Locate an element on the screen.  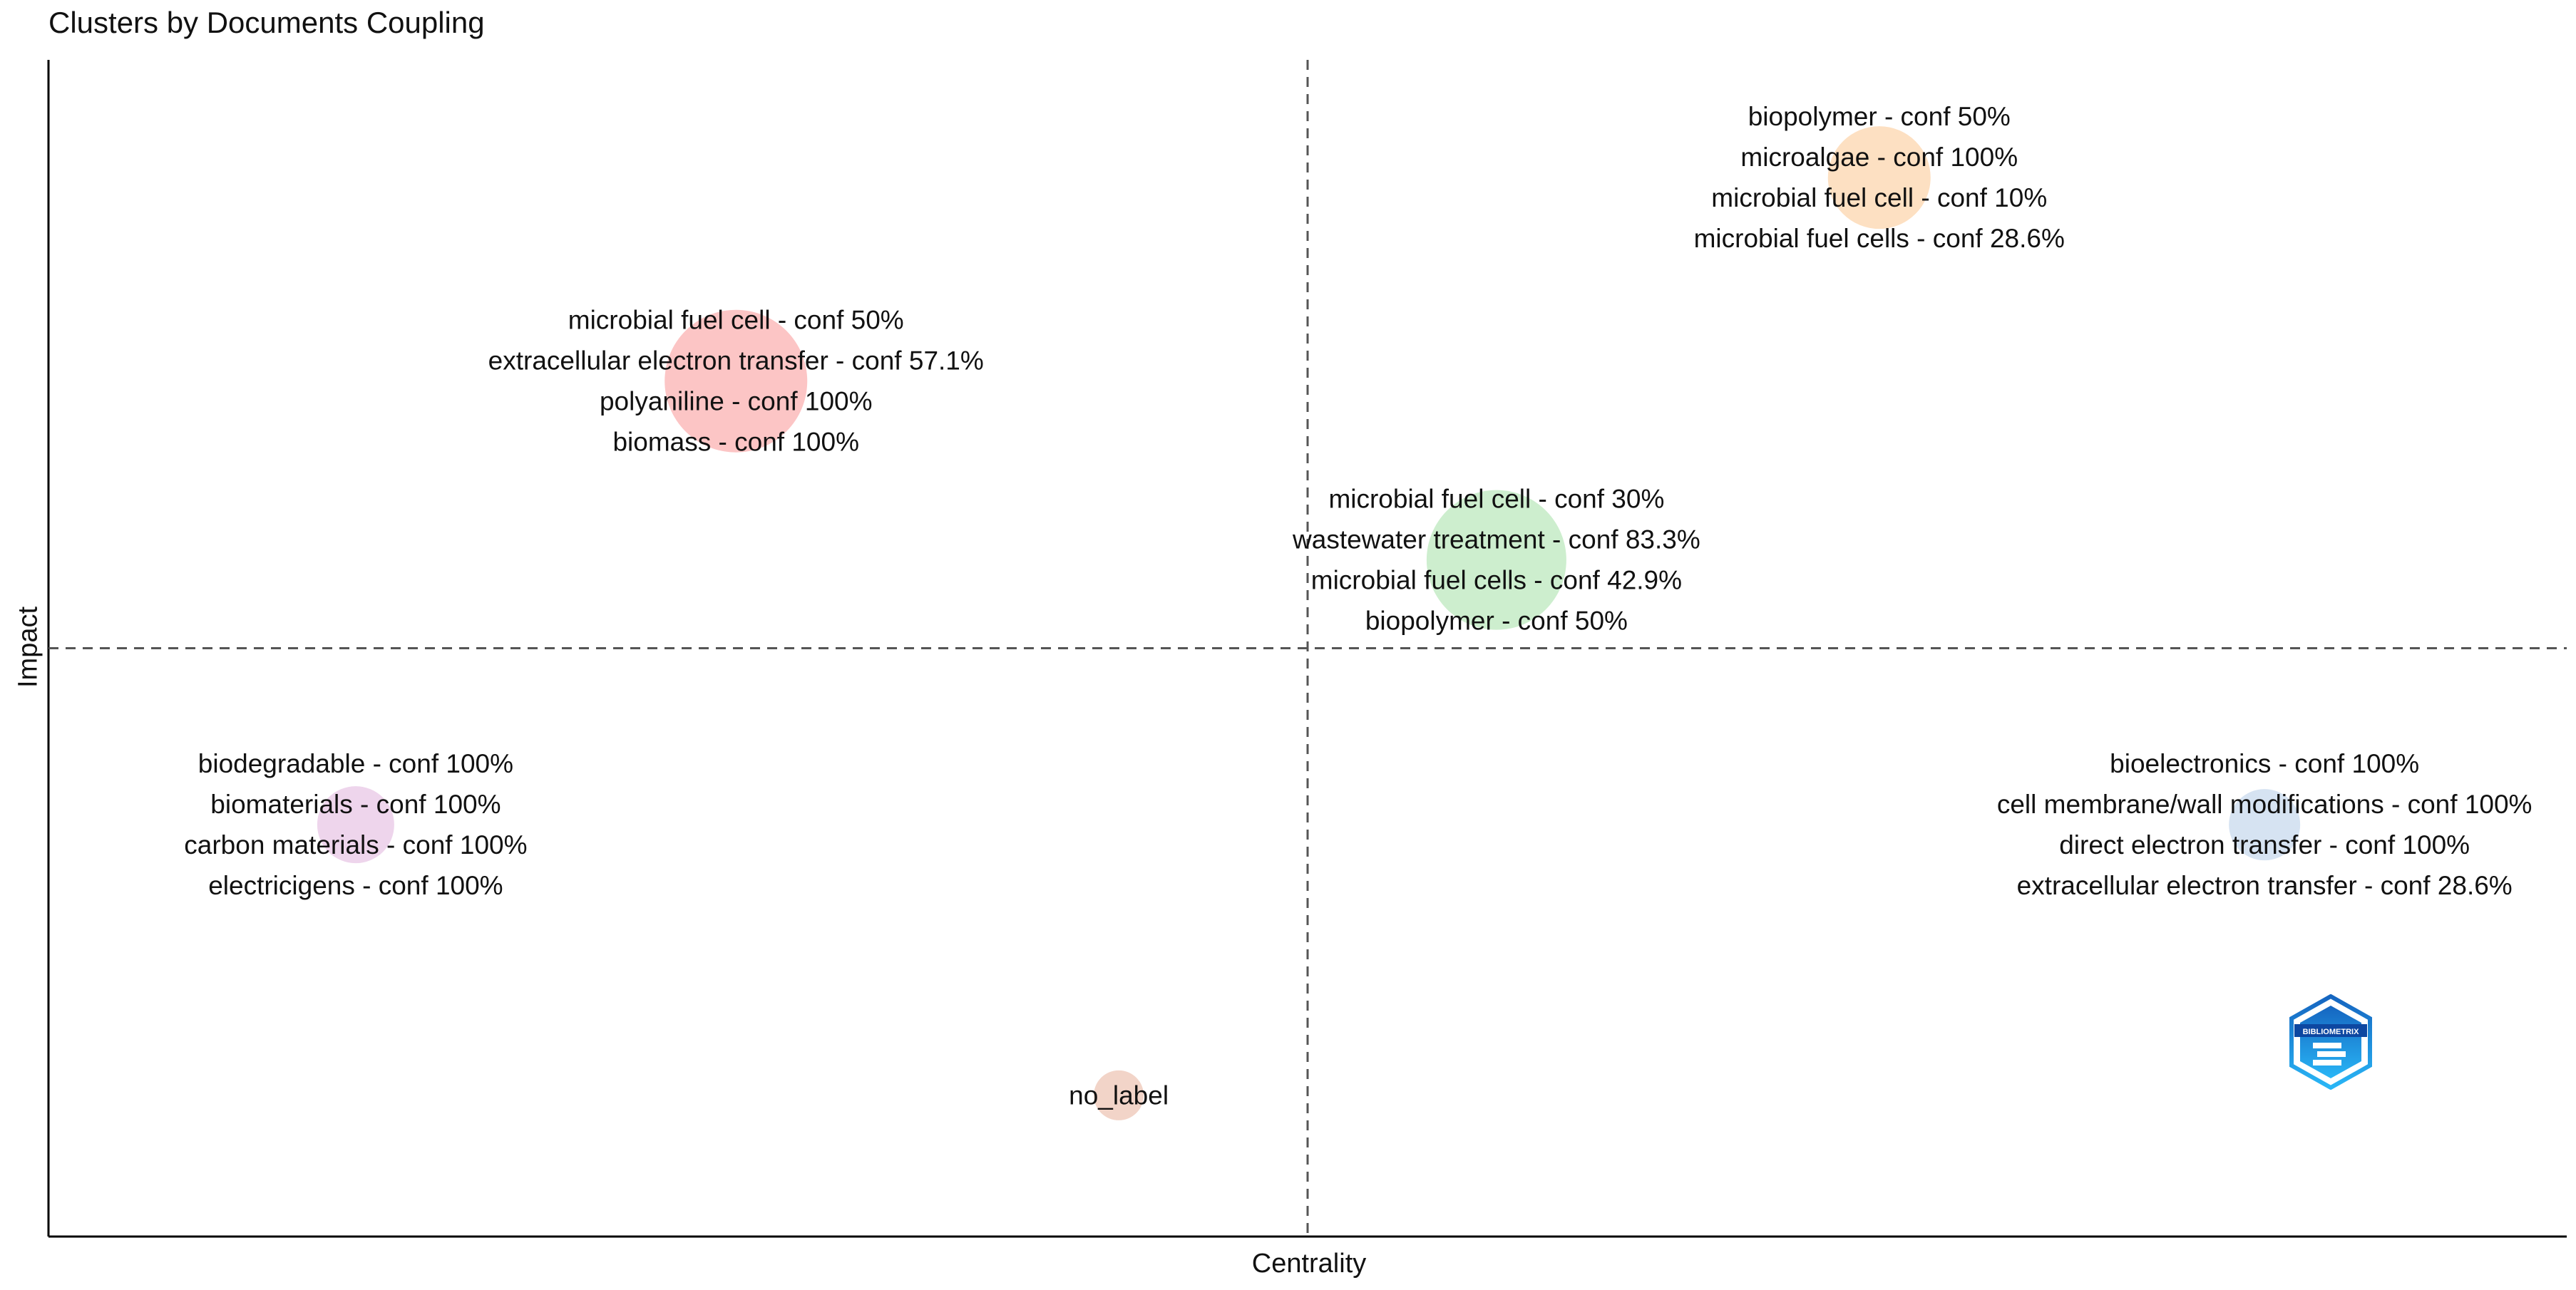
cluster-label-red-4: biomass - conf 100% is located at coordinates (735, 442).